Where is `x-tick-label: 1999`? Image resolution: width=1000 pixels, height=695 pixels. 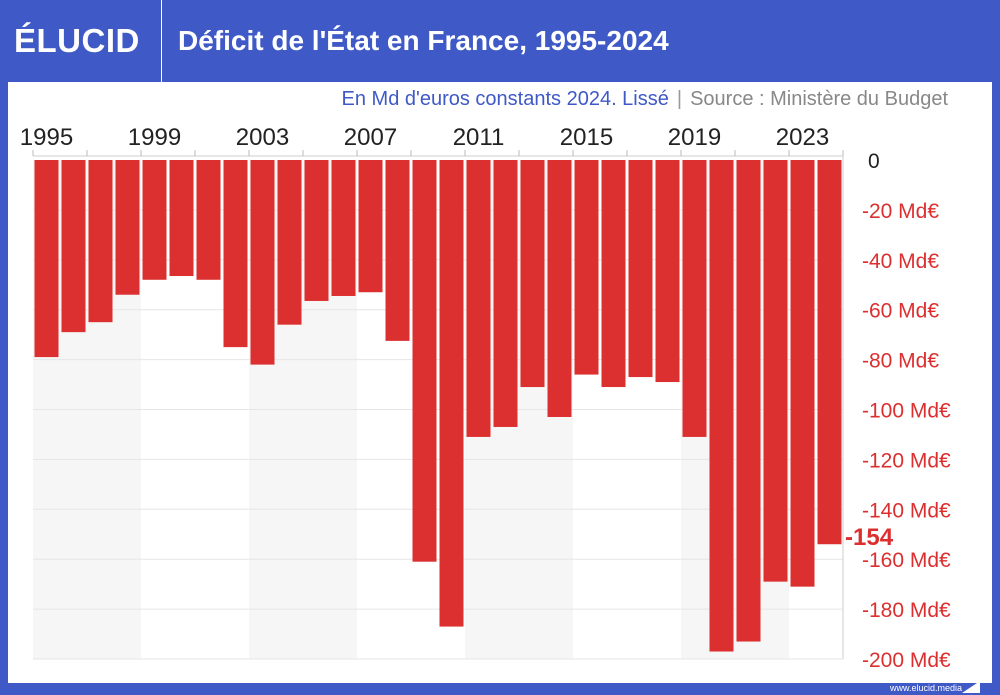
x-tick-label: 1999 is located at coordinates (154, 137).